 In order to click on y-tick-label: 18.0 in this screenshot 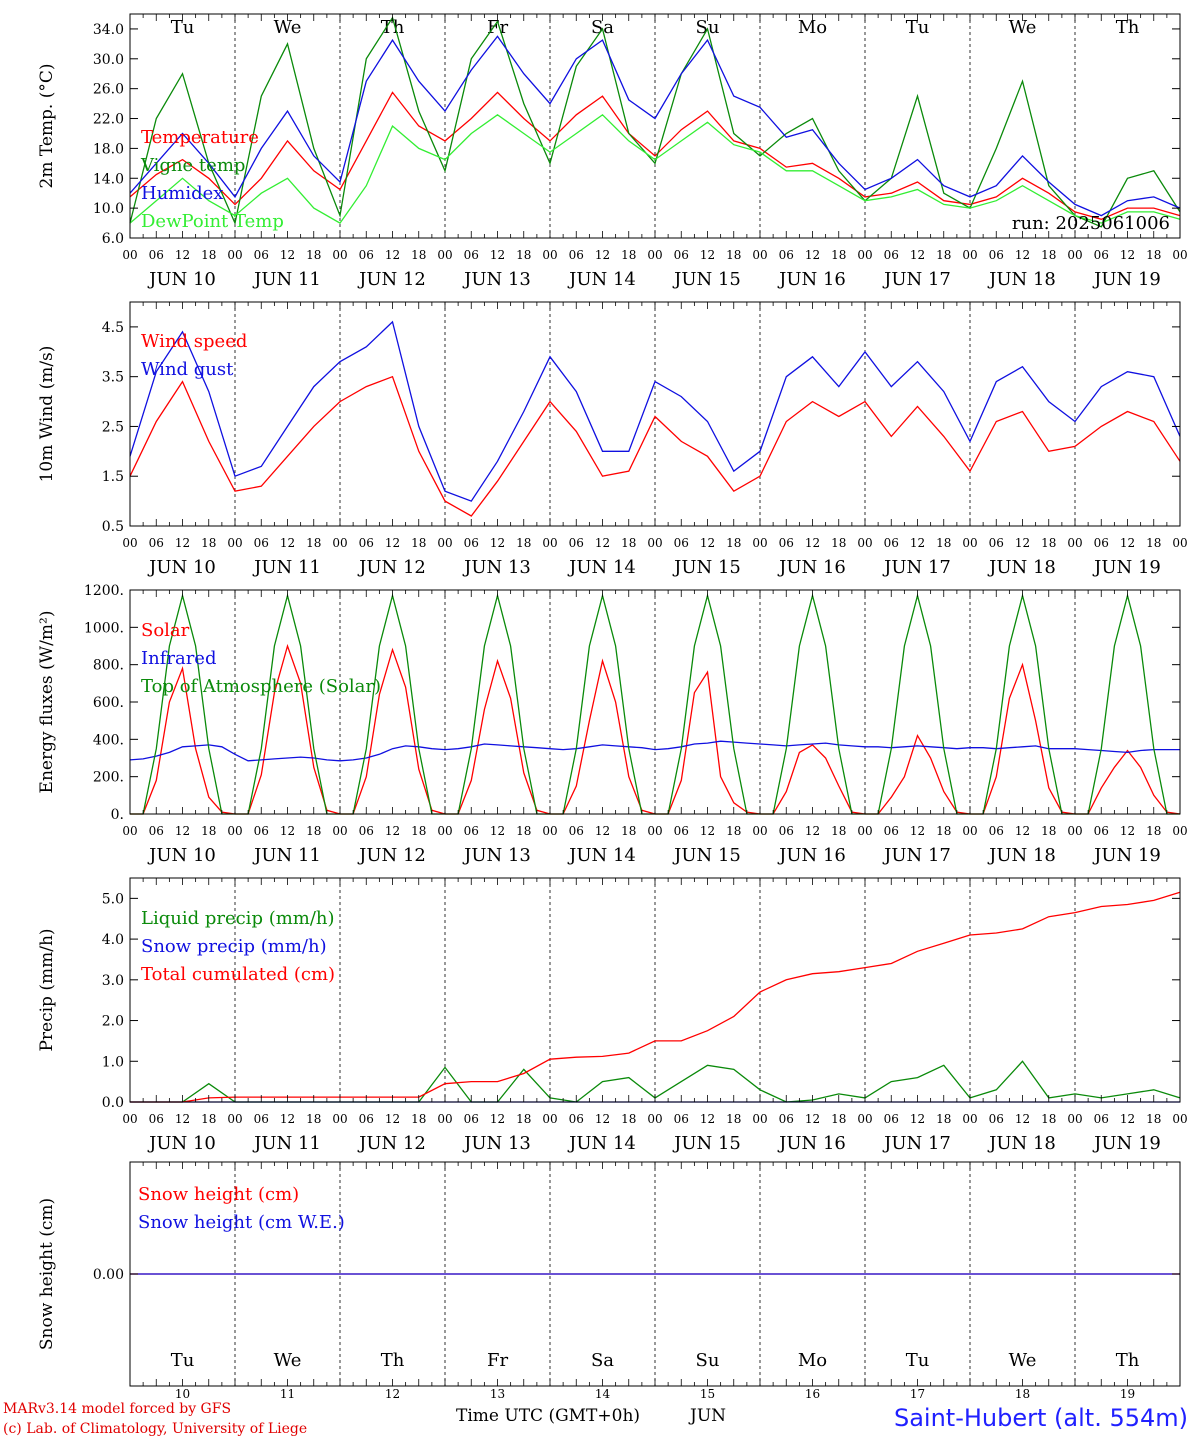, I will do `click(108, 149)`.